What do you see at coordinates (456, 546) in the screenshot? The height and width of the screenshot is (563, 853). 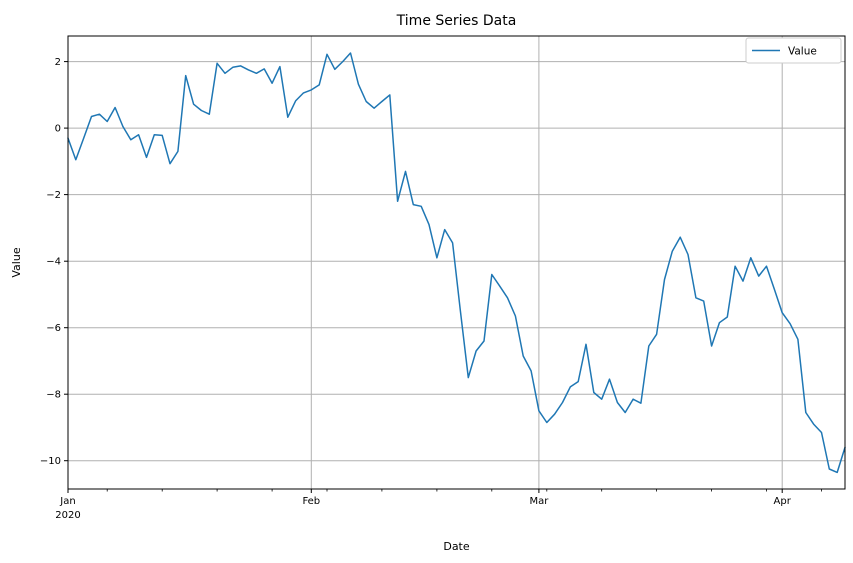 I see `x-axis-label: Date` at bounding box center [456, 546].